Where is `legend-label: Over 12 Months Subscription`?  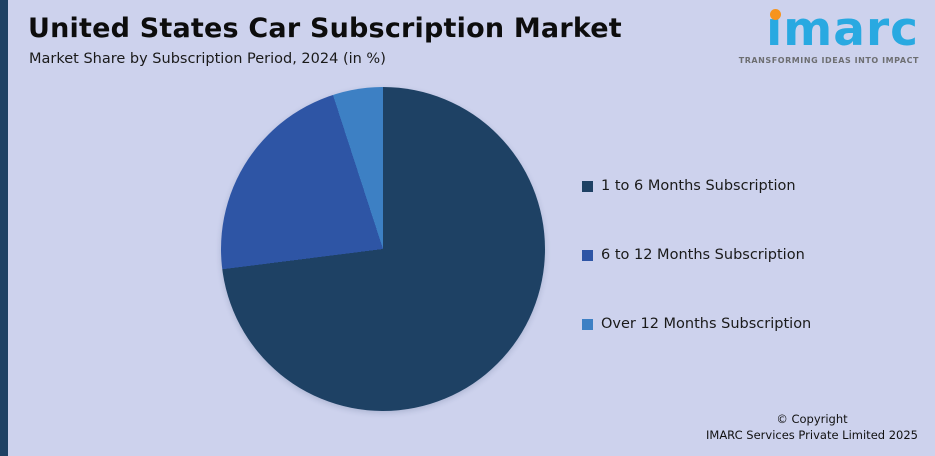
legend-label: Over 12 Months Subscription is located at coordinates (706, 324).